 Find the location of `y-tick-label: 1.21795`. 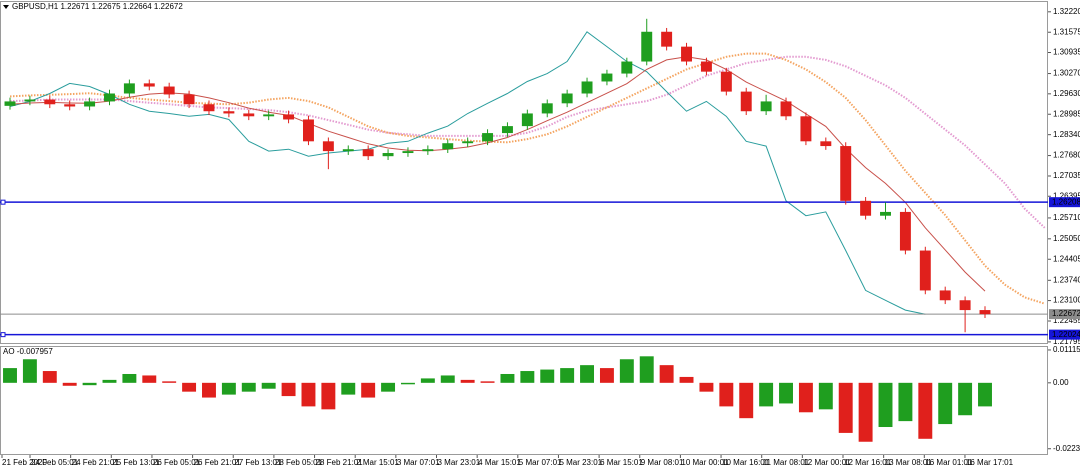

y-tick-label: 1.21795 is located at coordinates (1066, 341).